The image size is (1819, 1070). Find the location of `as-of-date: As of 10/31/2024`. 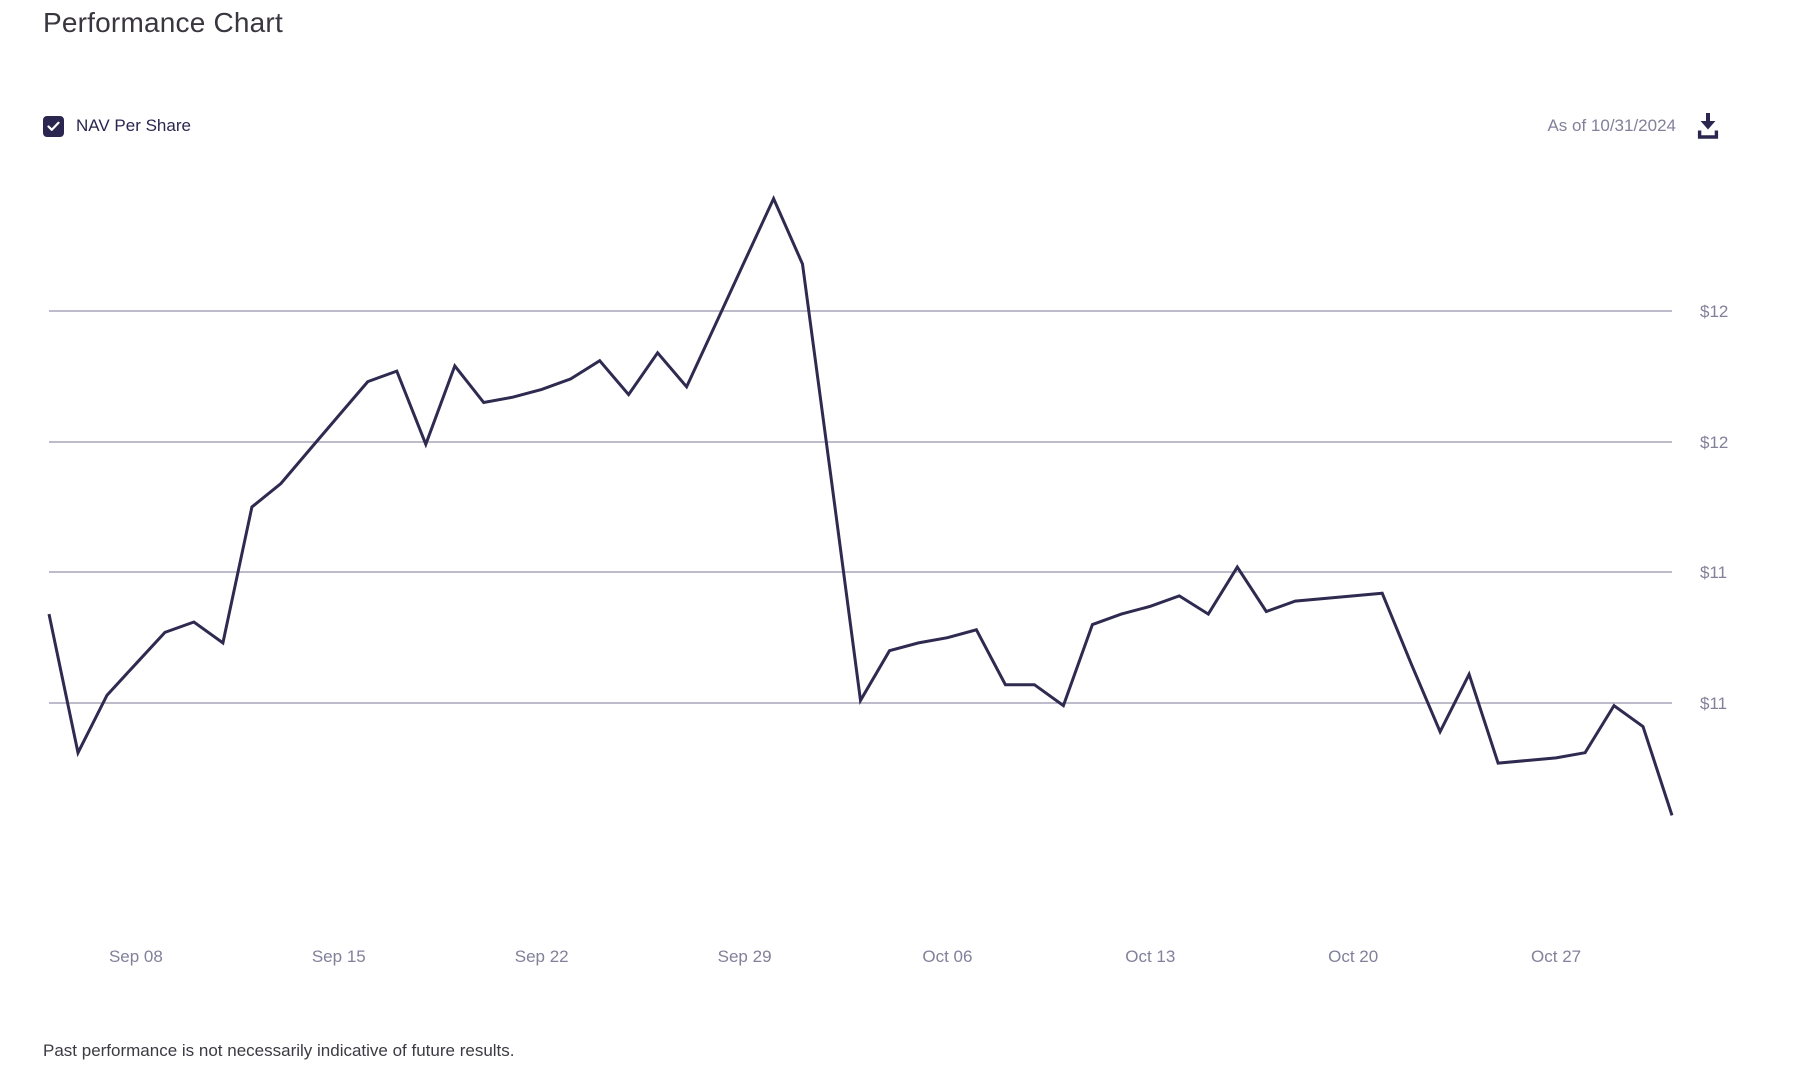

as-of-date: As of 10/31/2024 is located at coordinates (1611, 125).